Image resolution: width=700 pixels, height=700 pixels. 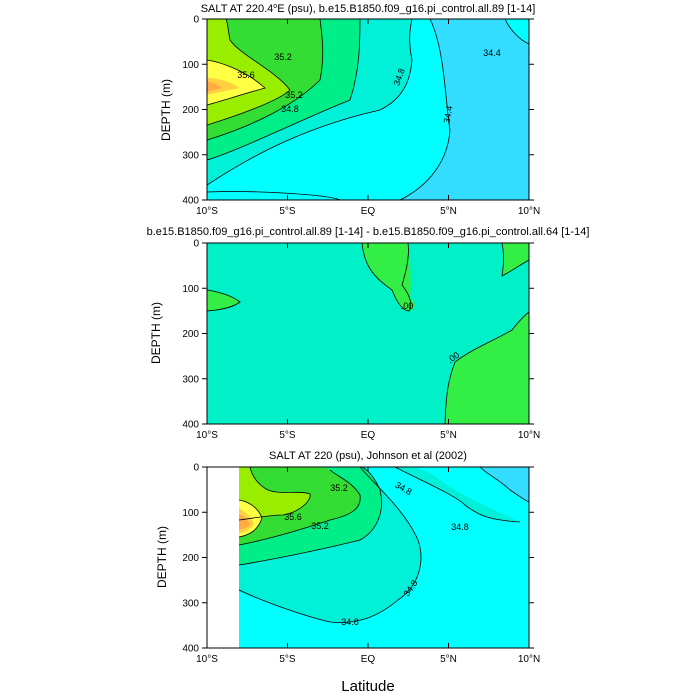 I want to click on panel-1-contour-fill, so click(x=368, y=109).